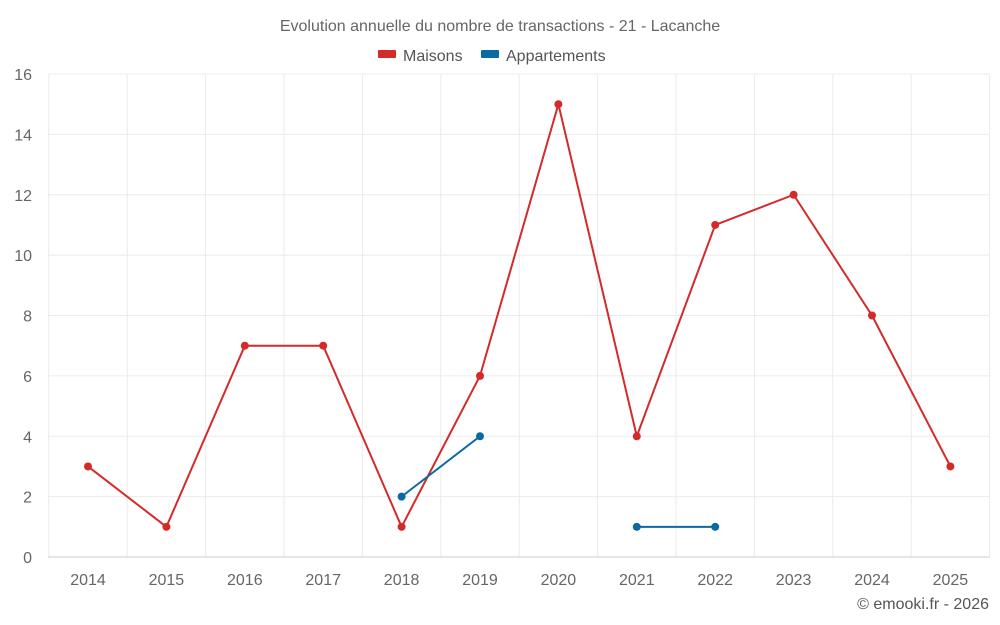 The height and width of the screenshot is (625, 1000). Describe the element at coordinates (480, 436) in the screenshot. I see `data-point-appartements-2019` at that location.